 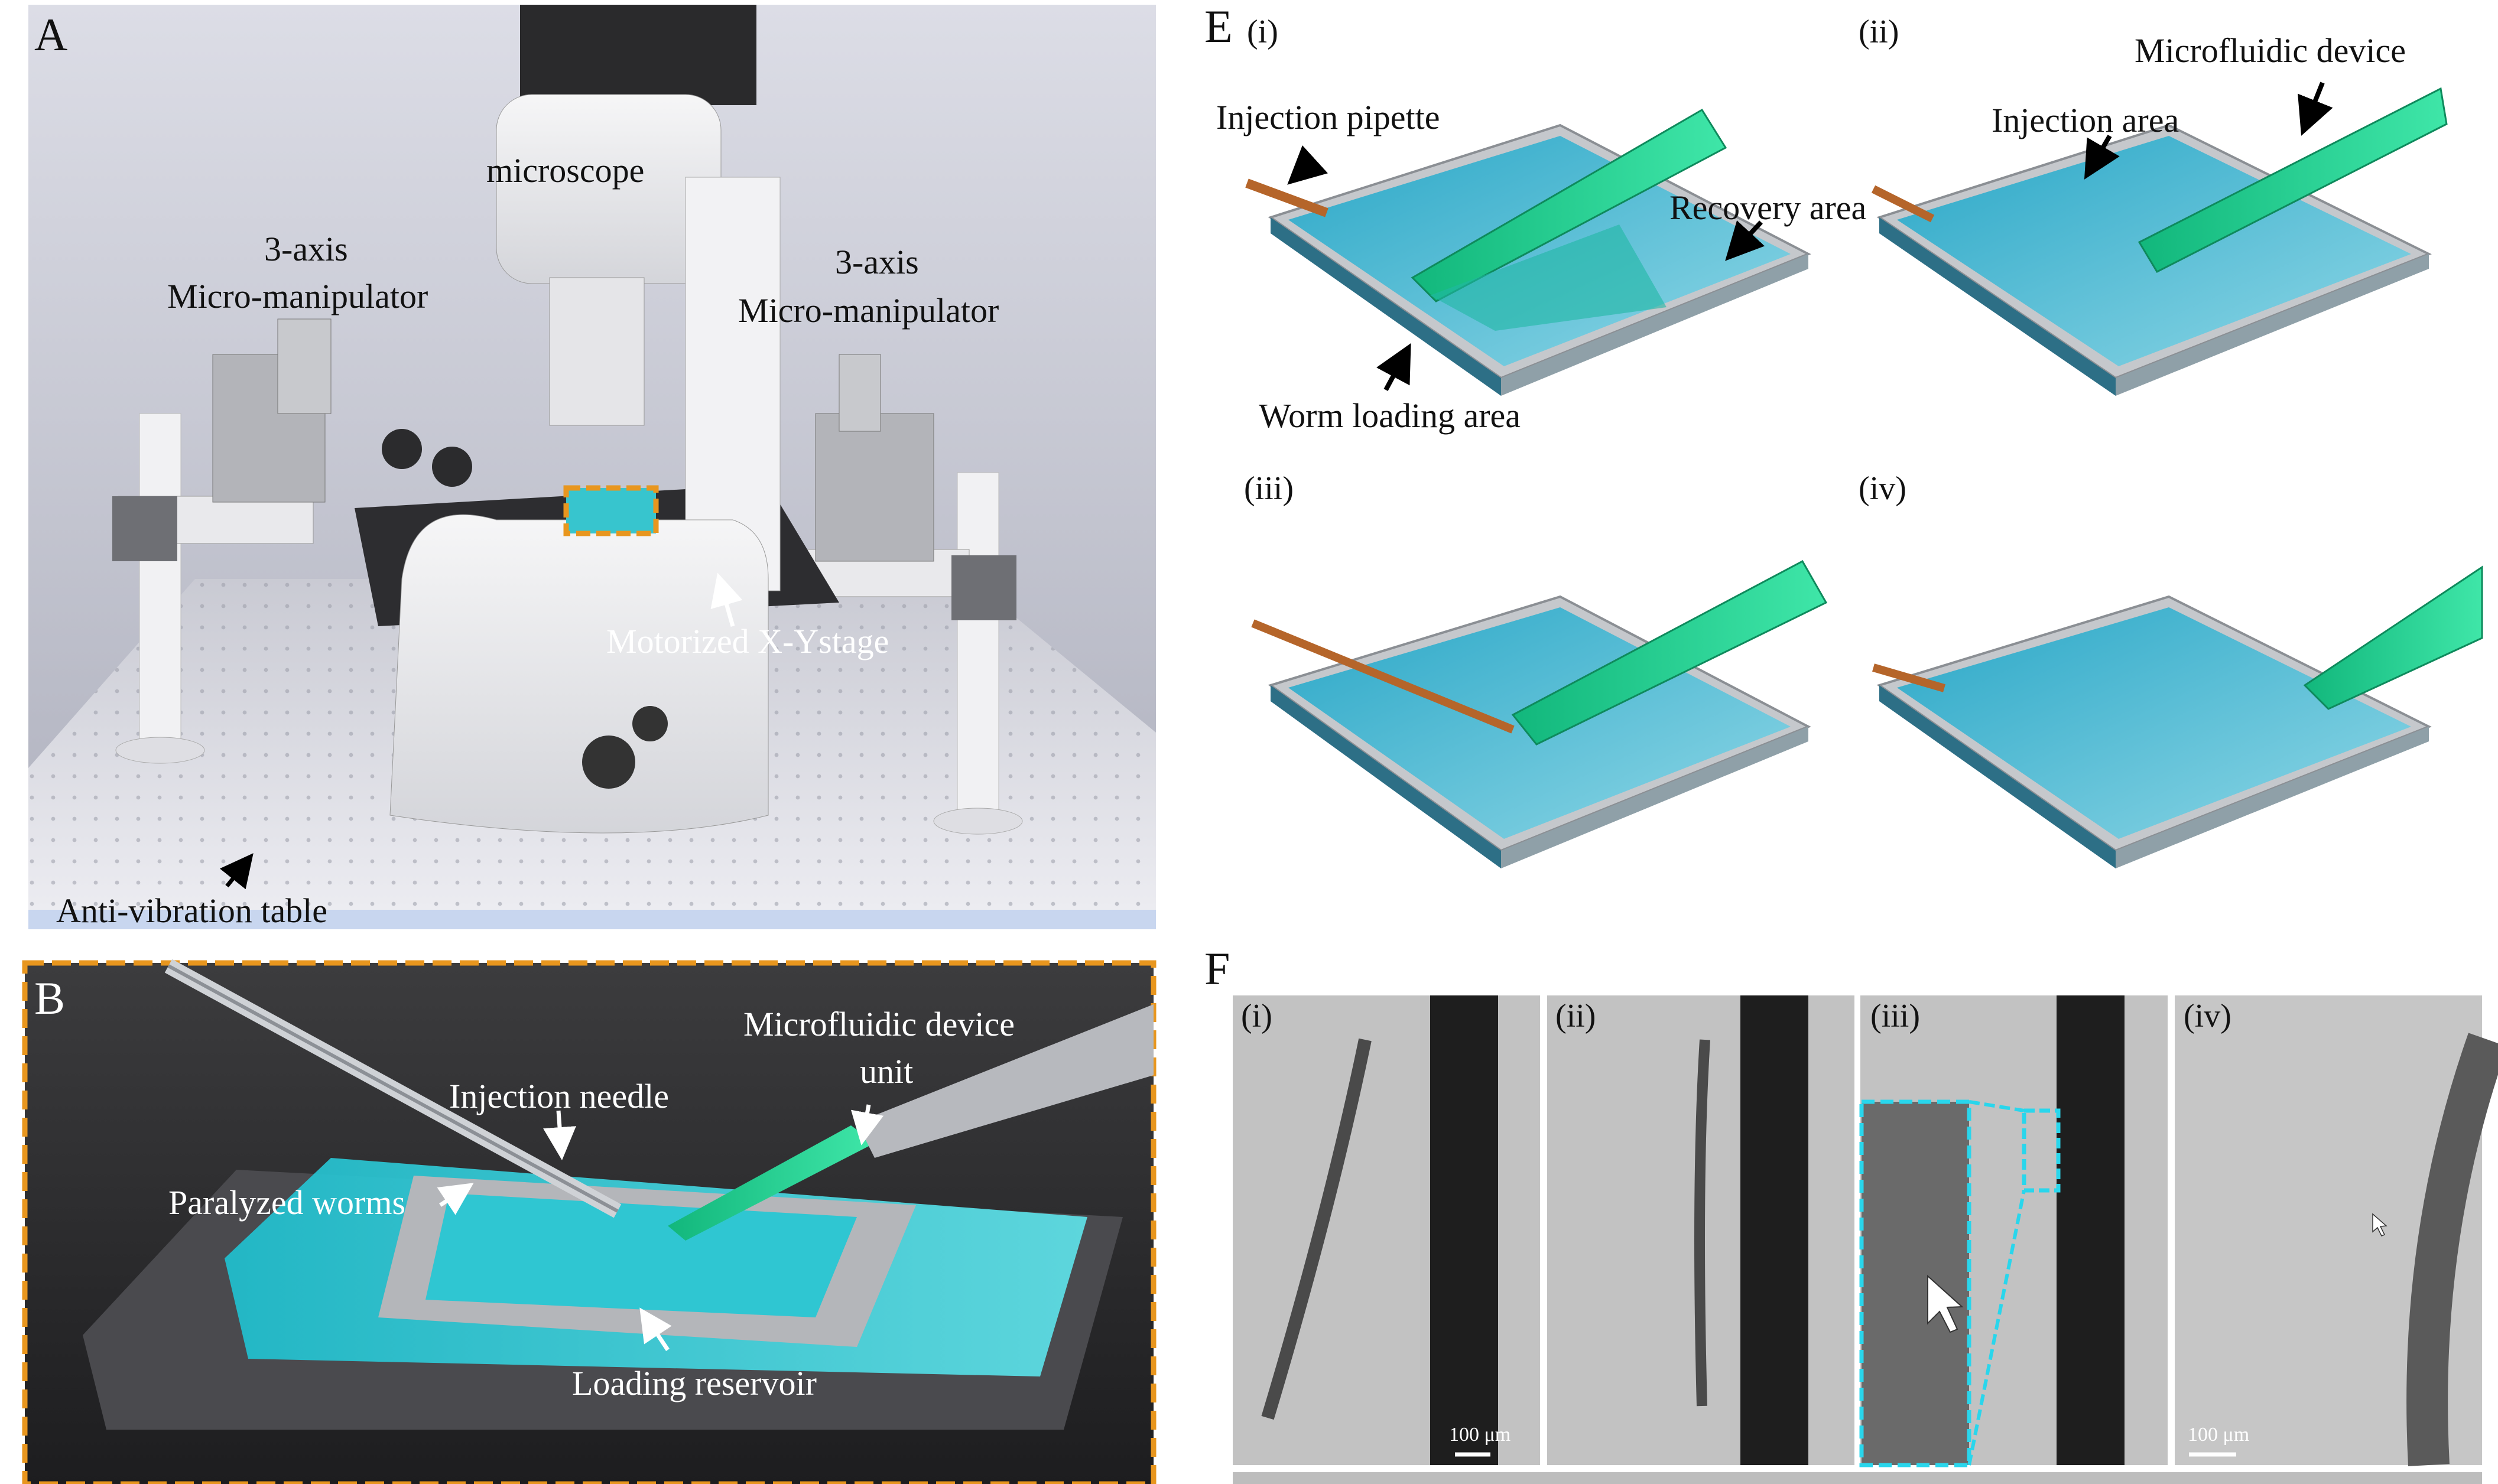 I want to click on label-table: Anti-vibration table, so click(x=192, y=910).